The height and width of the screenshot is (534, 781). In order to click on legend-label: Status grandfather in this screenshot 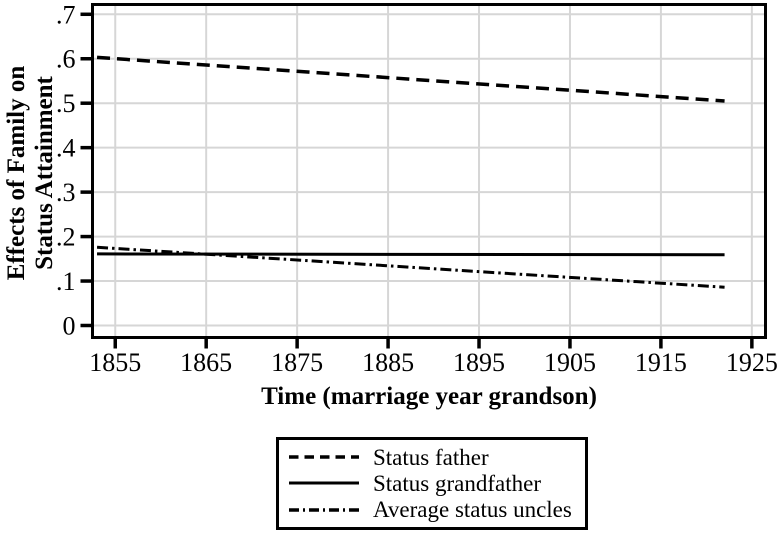, I will do `click(457, 483)`.